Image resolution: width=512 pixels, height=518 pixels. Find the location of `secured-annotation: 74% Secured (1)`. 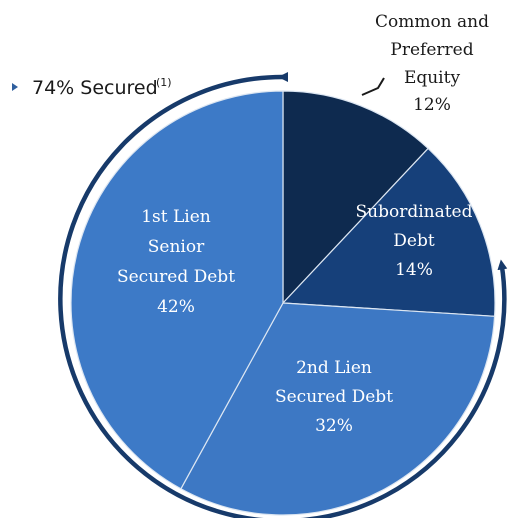

secured-annotation: 74% Secured (1) is located at coordinates (92, 87).